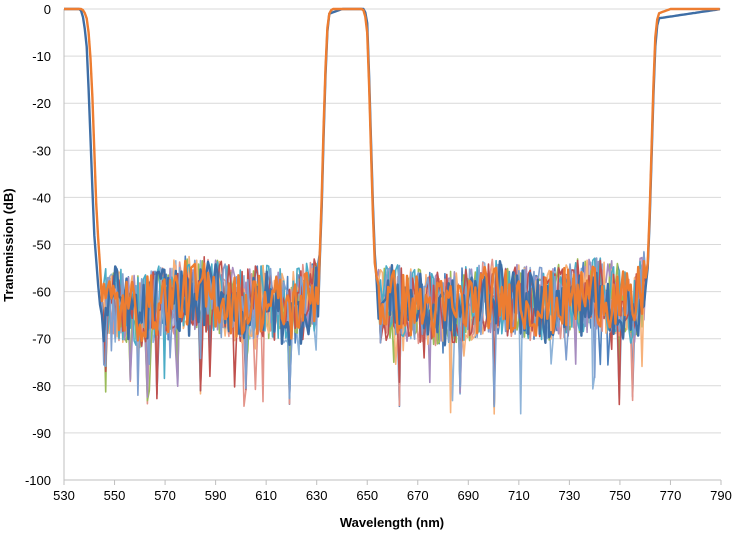 Image resolution: width=737 pixels, height=533 pixels. Describe the element at coordinates (41, 433) in the screenshot. I see `y-tick-label-9: -90` at that location.